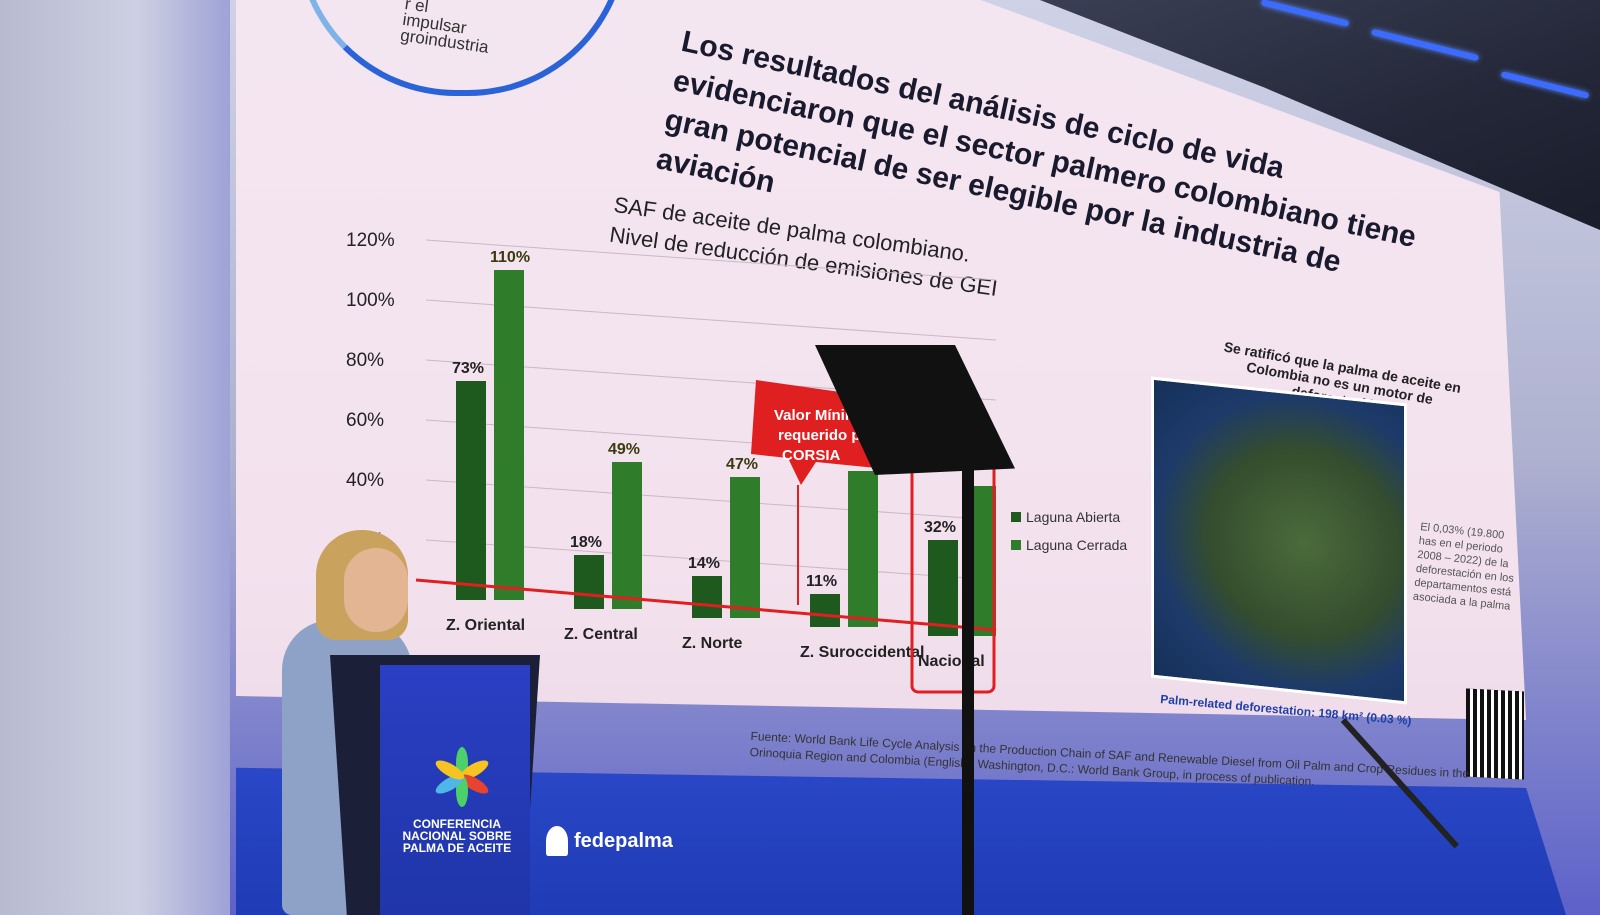 This screenshot has height=915, width=1600. What do you see at coordinates (370, 240) in the screenshot?
I see `y-tick-label: 120%` at bounding box center [370, 240].